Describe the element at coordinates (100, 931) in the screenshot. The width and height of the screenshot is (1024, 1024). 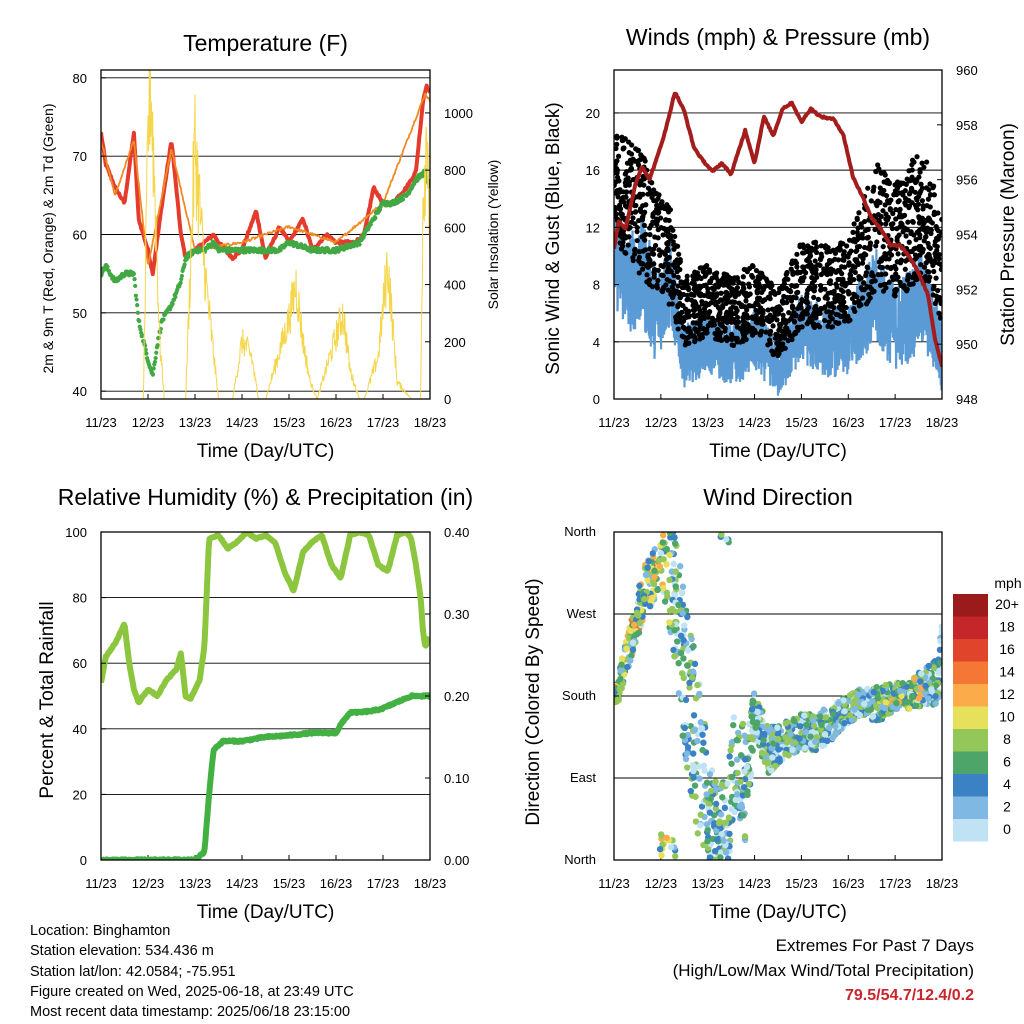
I see `station-location: Location: Binghamton` at that location.